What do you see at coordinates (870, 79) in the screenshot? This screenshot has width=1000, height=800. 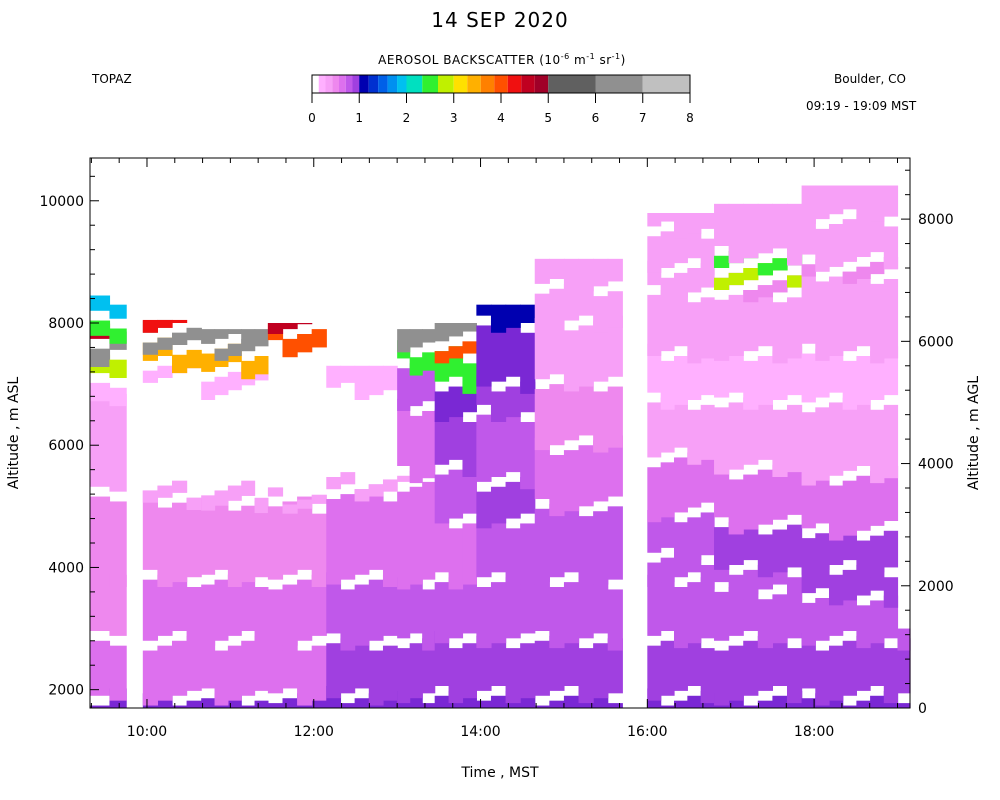 I see `location-label: Boulder, CO` at bounding box center [870, 79].